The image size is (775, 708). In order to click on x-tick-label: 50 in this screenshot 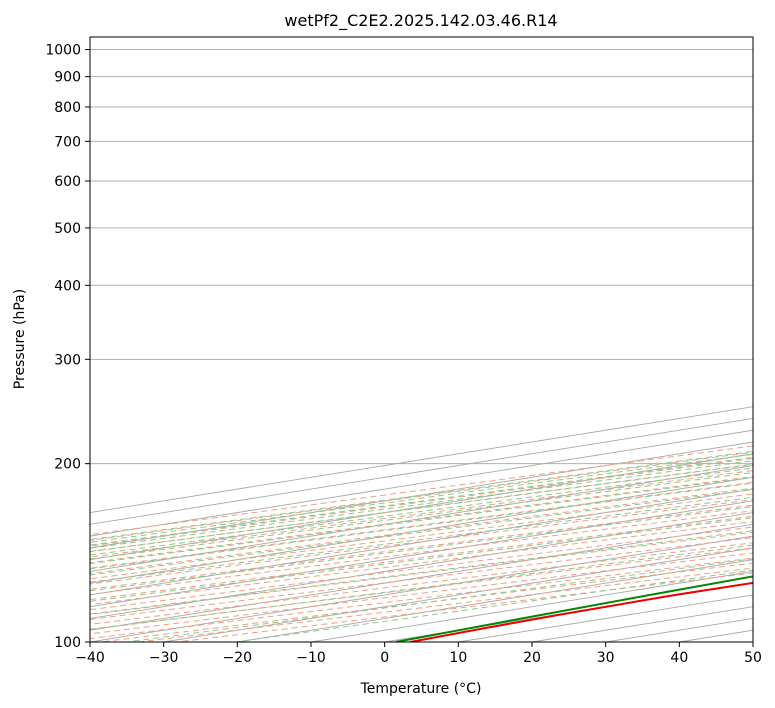, I will do `click(753, 658)`.